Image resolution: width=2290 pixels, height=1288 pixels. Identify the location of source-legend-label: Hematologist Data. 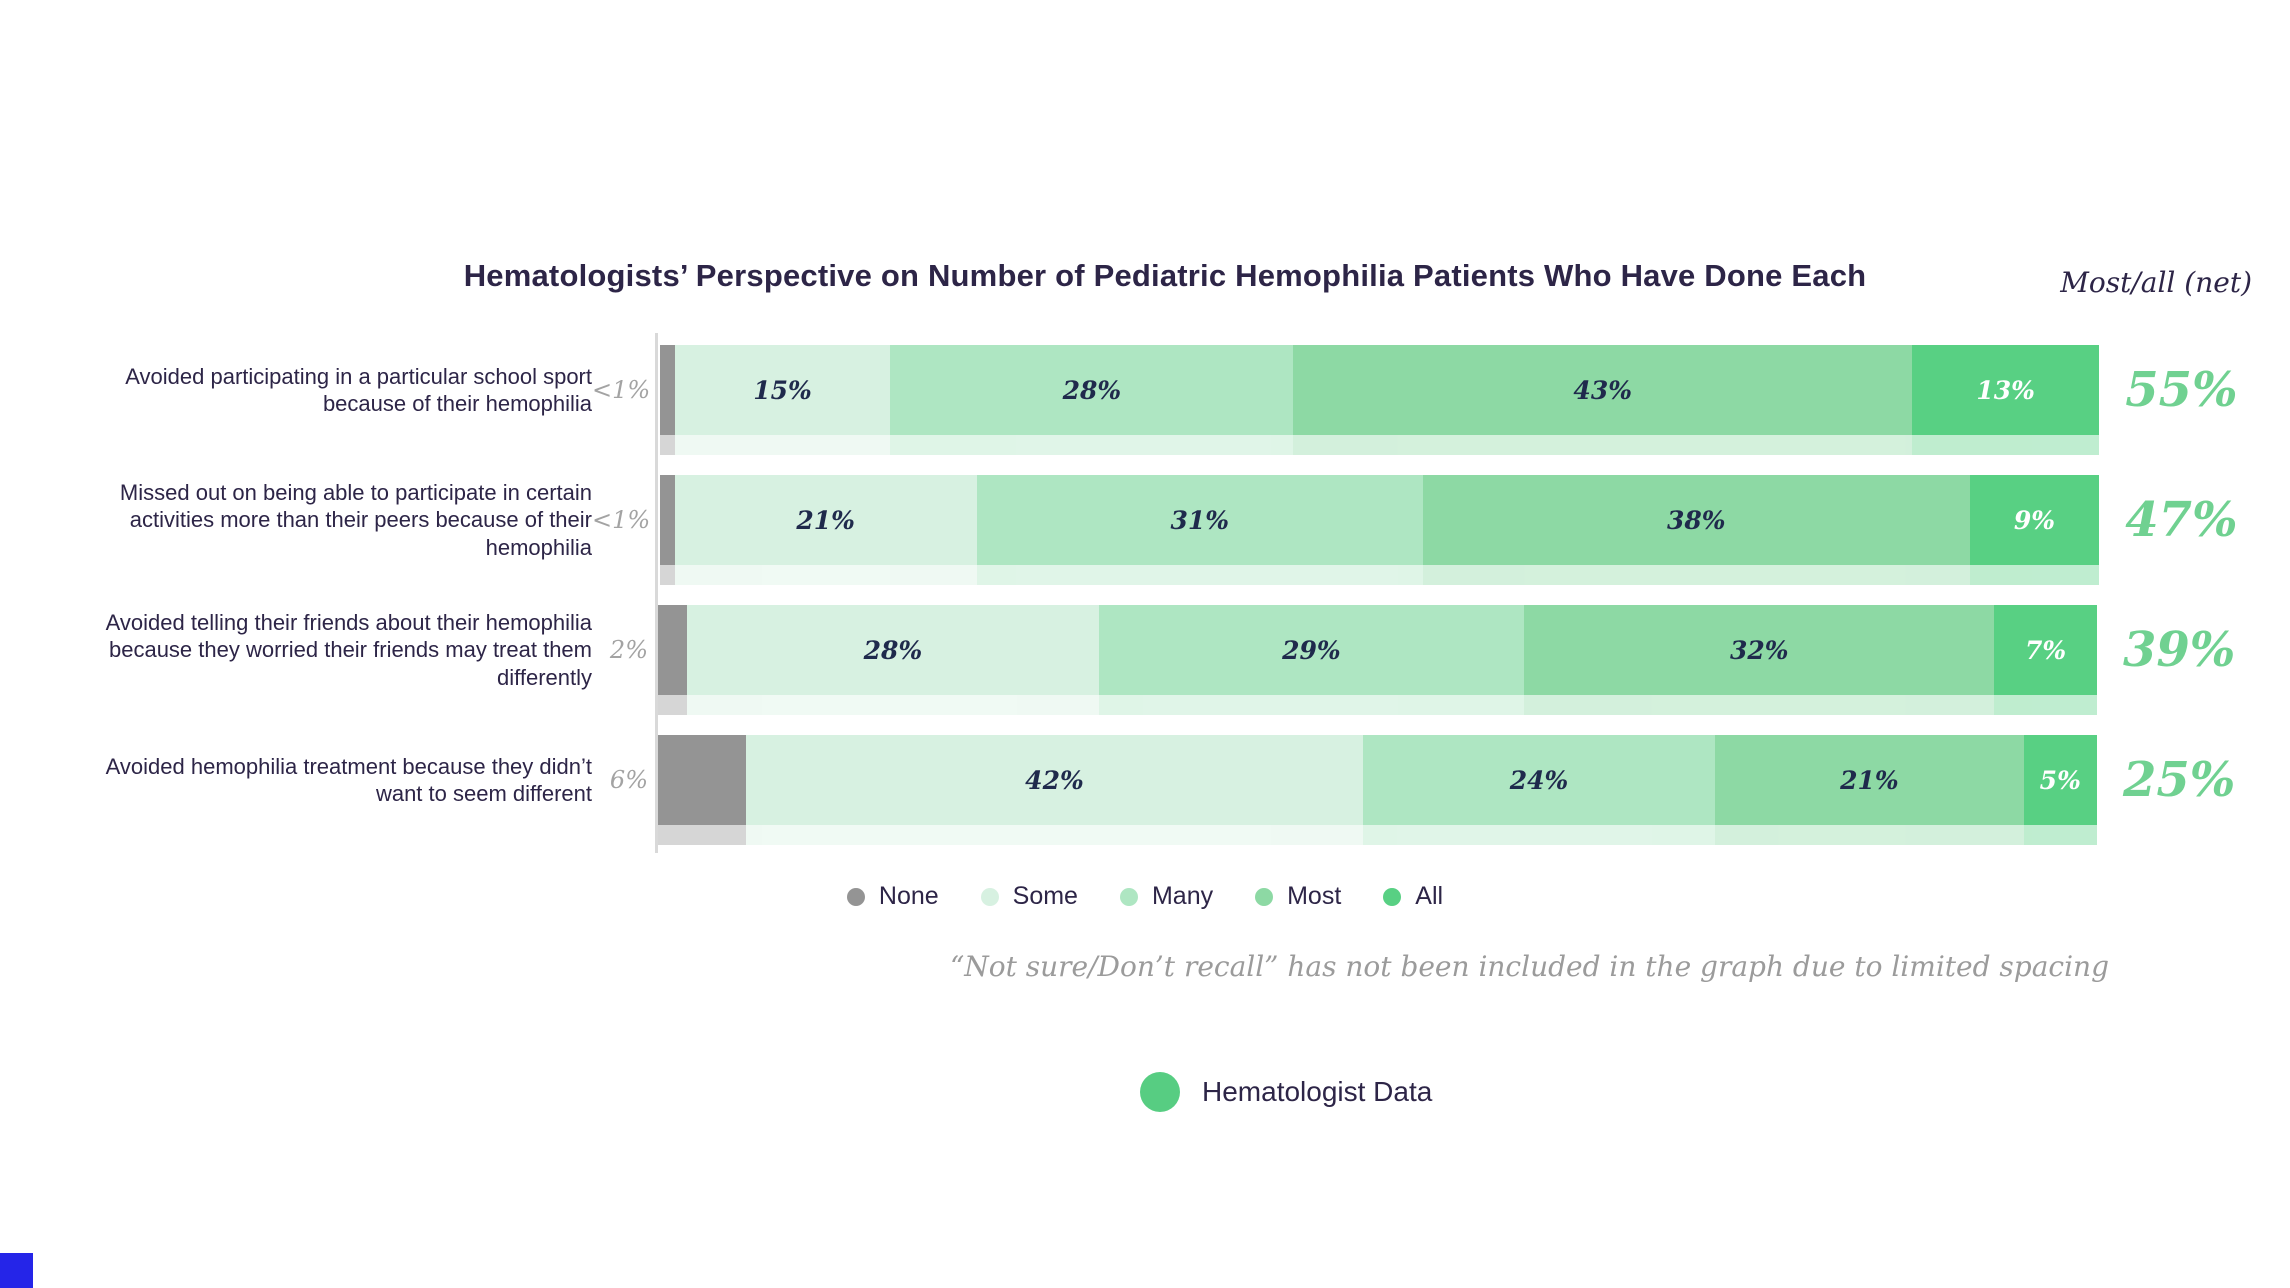
(1317, 1091).